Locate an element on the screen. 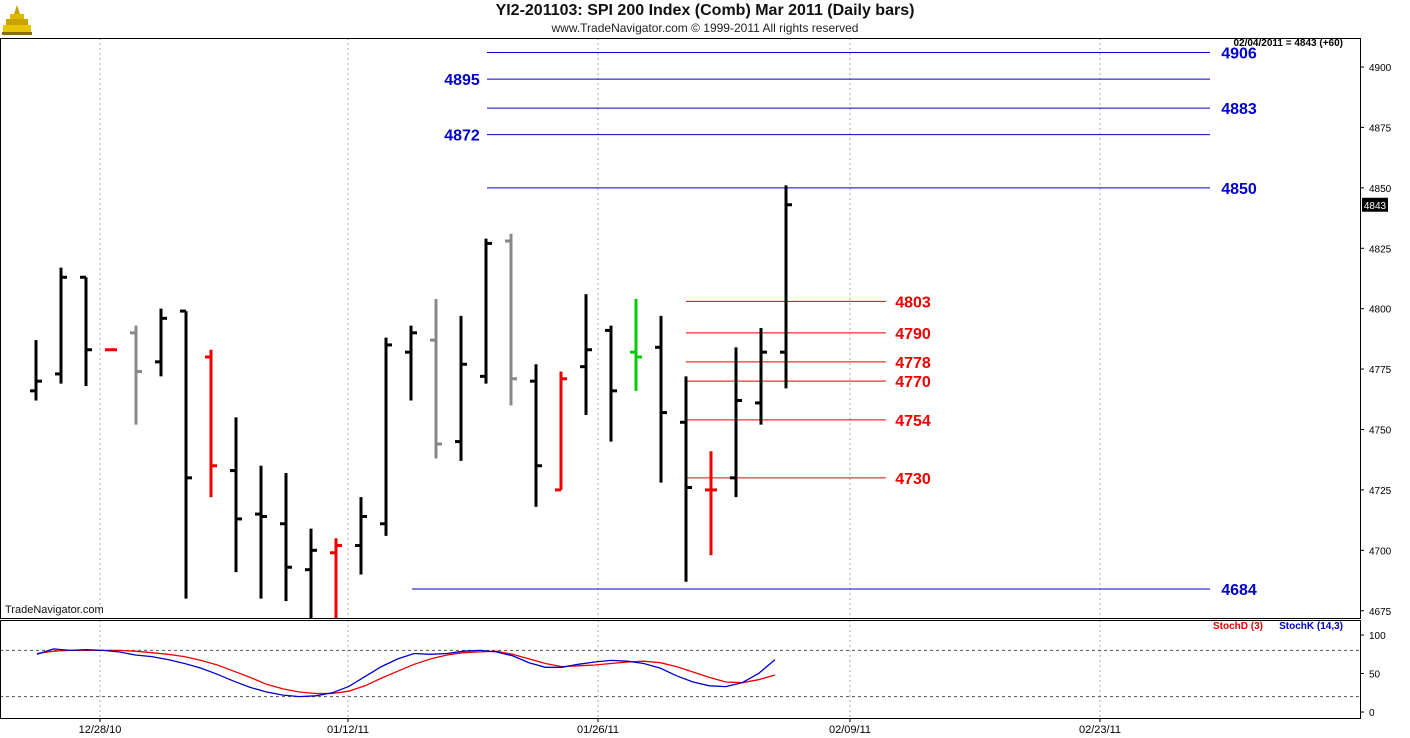  y-tick-label: 4850 is located at coordinates (1380, 189).